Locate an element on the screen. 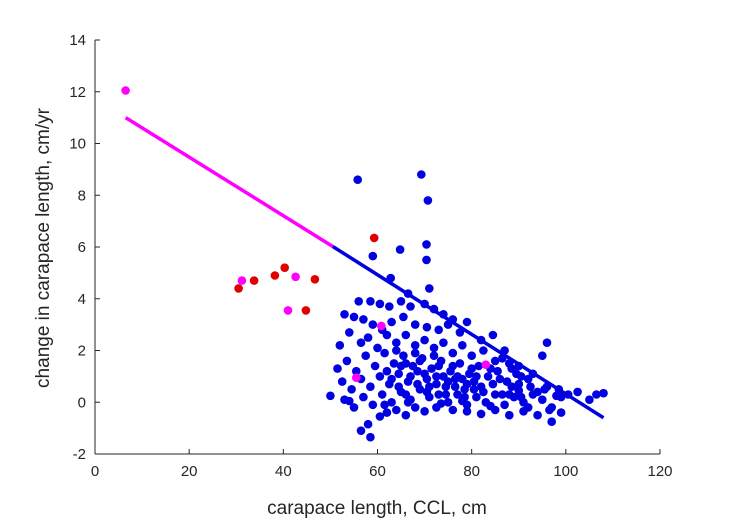 This screenshot has width=729, height=521. x-tick-label: 60 is located at coordinates (377, 471).